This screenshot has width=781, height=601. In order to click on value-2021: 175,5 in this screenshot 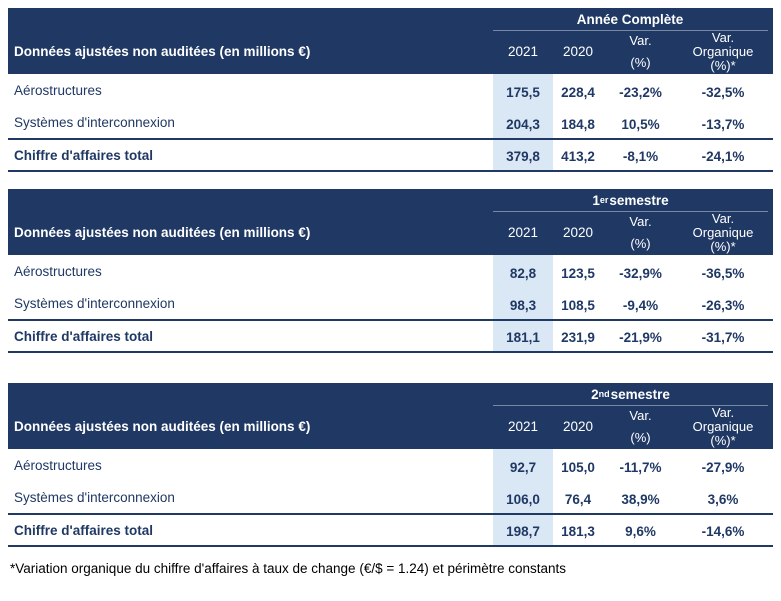, I will do `click(523, 90)`.